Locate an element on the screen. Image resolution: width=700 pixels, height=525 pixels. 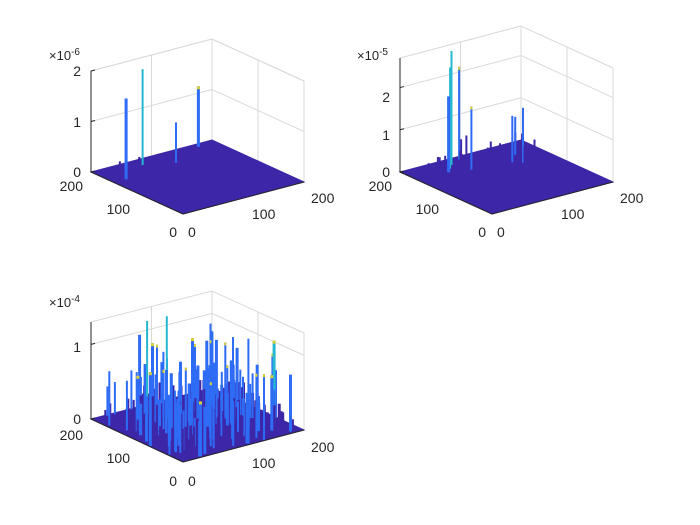
subplot-3-exponent-label: ×10⁻⁴ is located at coordinates (64, 302).